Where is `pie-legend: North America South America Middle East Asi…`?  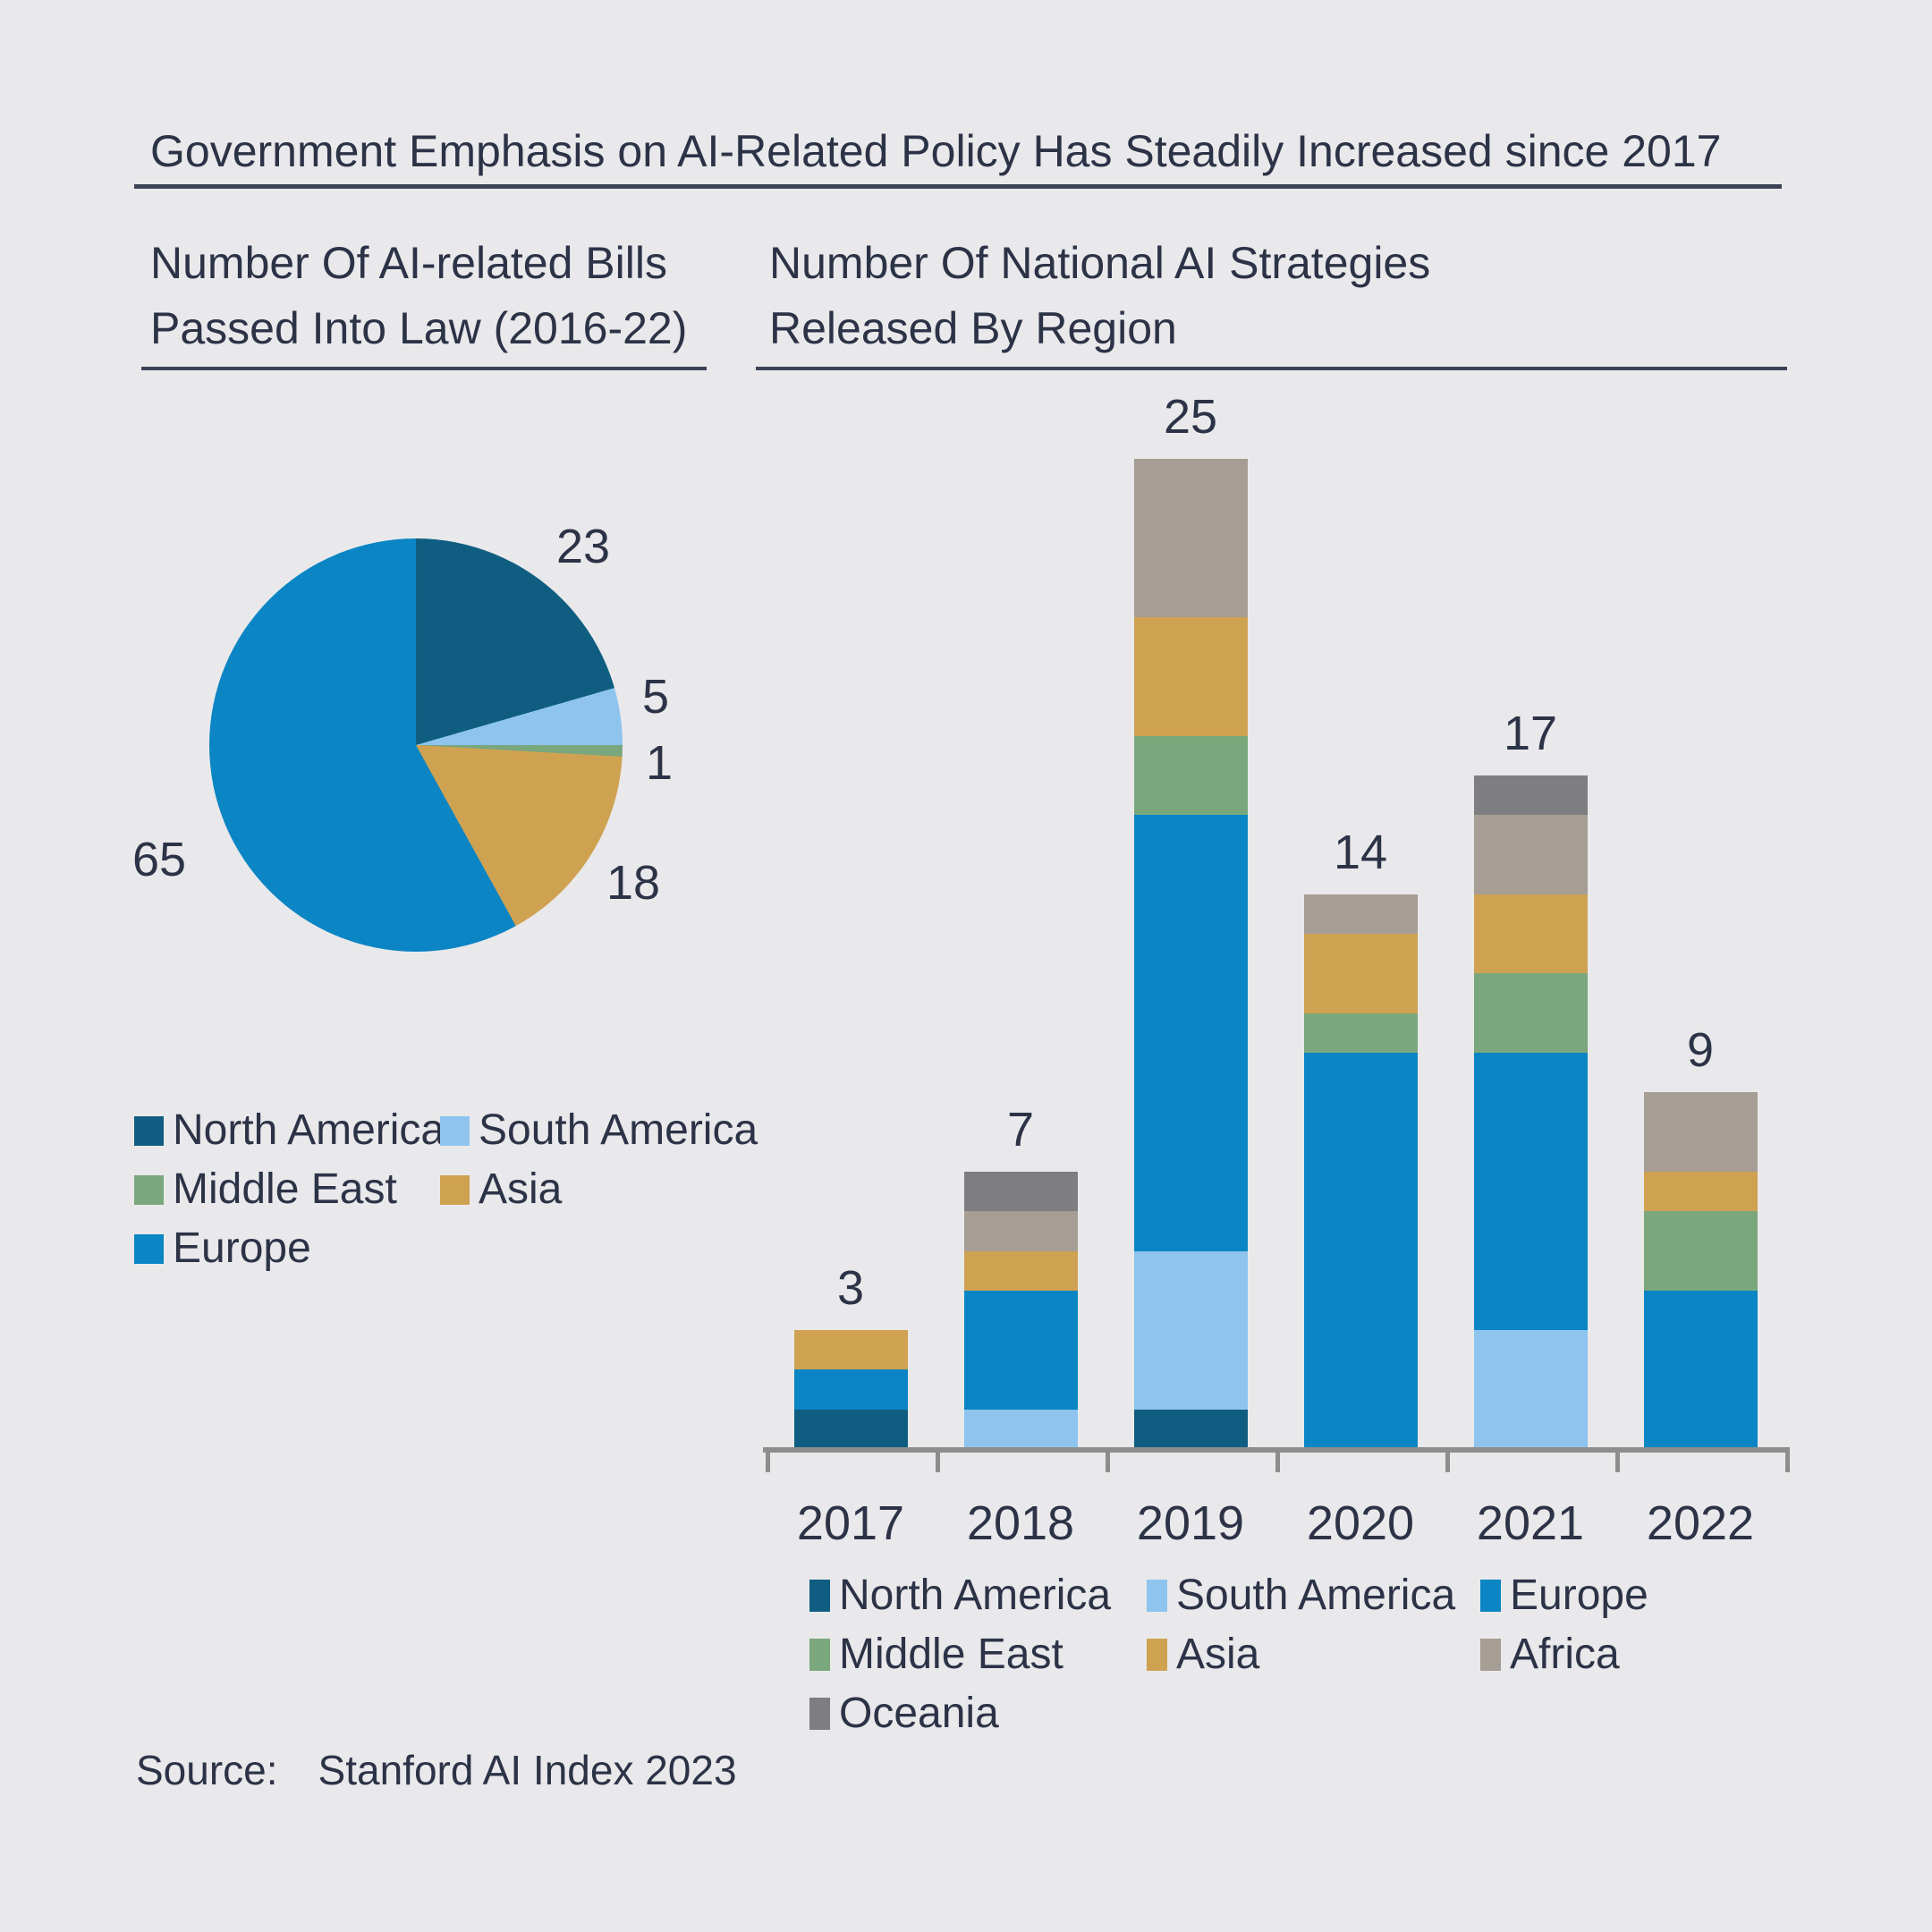 pie-legend: North America South America Middle East Asi… is located at coordinates (446, 1189).